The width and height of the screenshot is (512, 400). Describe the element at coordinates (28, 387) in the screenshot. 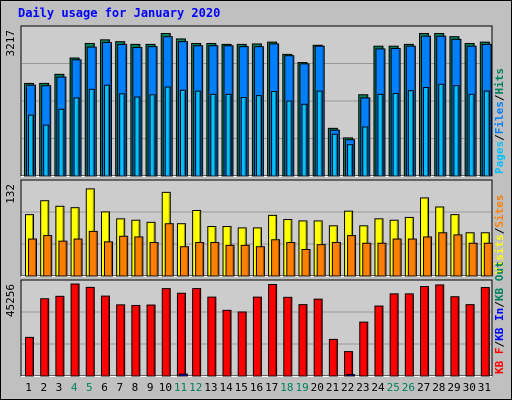

I see `day-label: 1` at that location.